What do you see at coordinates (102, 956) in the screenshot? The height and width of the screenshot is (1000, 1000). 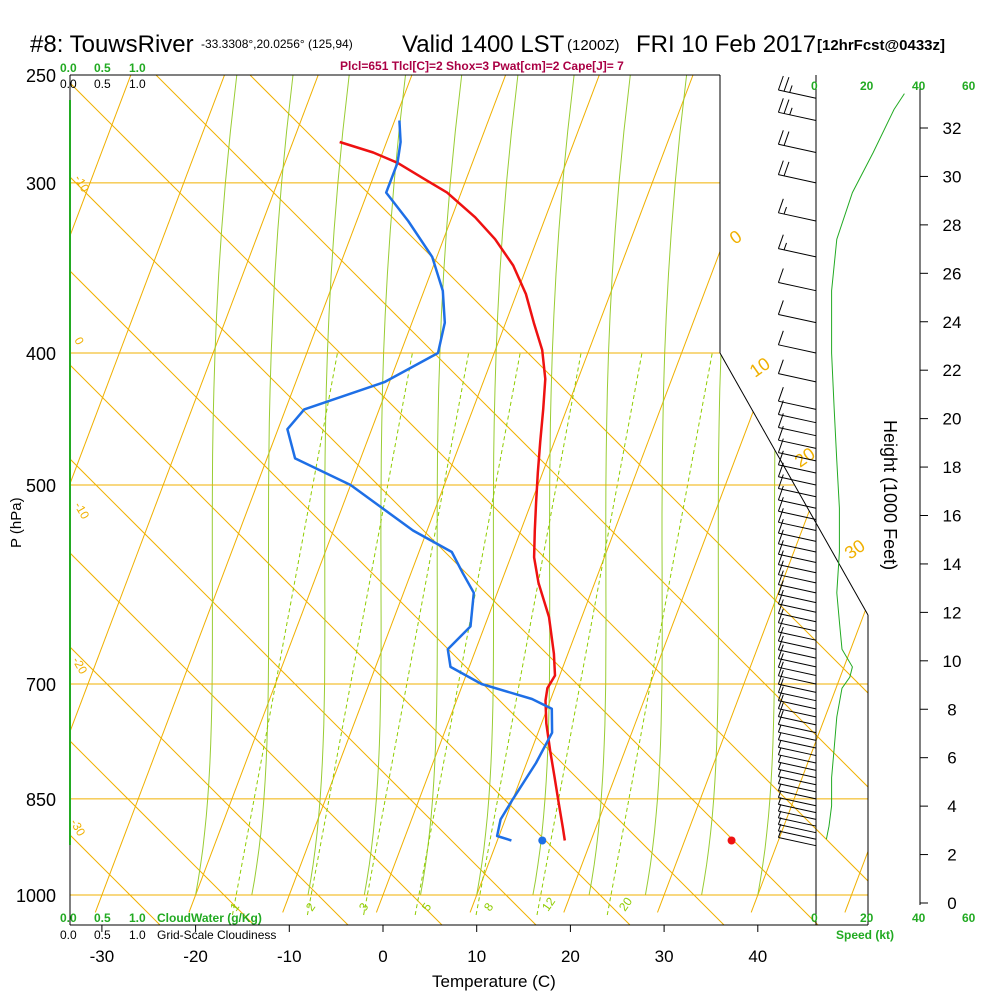 I see `temperature-tick-label: -30` at bounding box center [102, 956].